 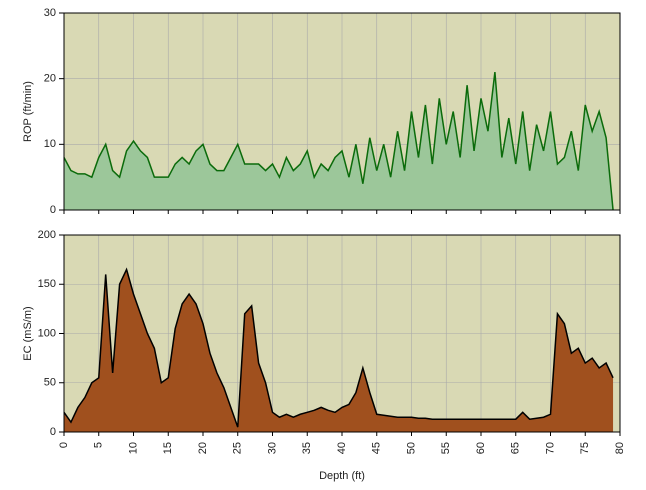 What do you see at coordinates (64, 445) in the screenshot?
I see `x-tick-label: 0` at bounding box center [64, 445].